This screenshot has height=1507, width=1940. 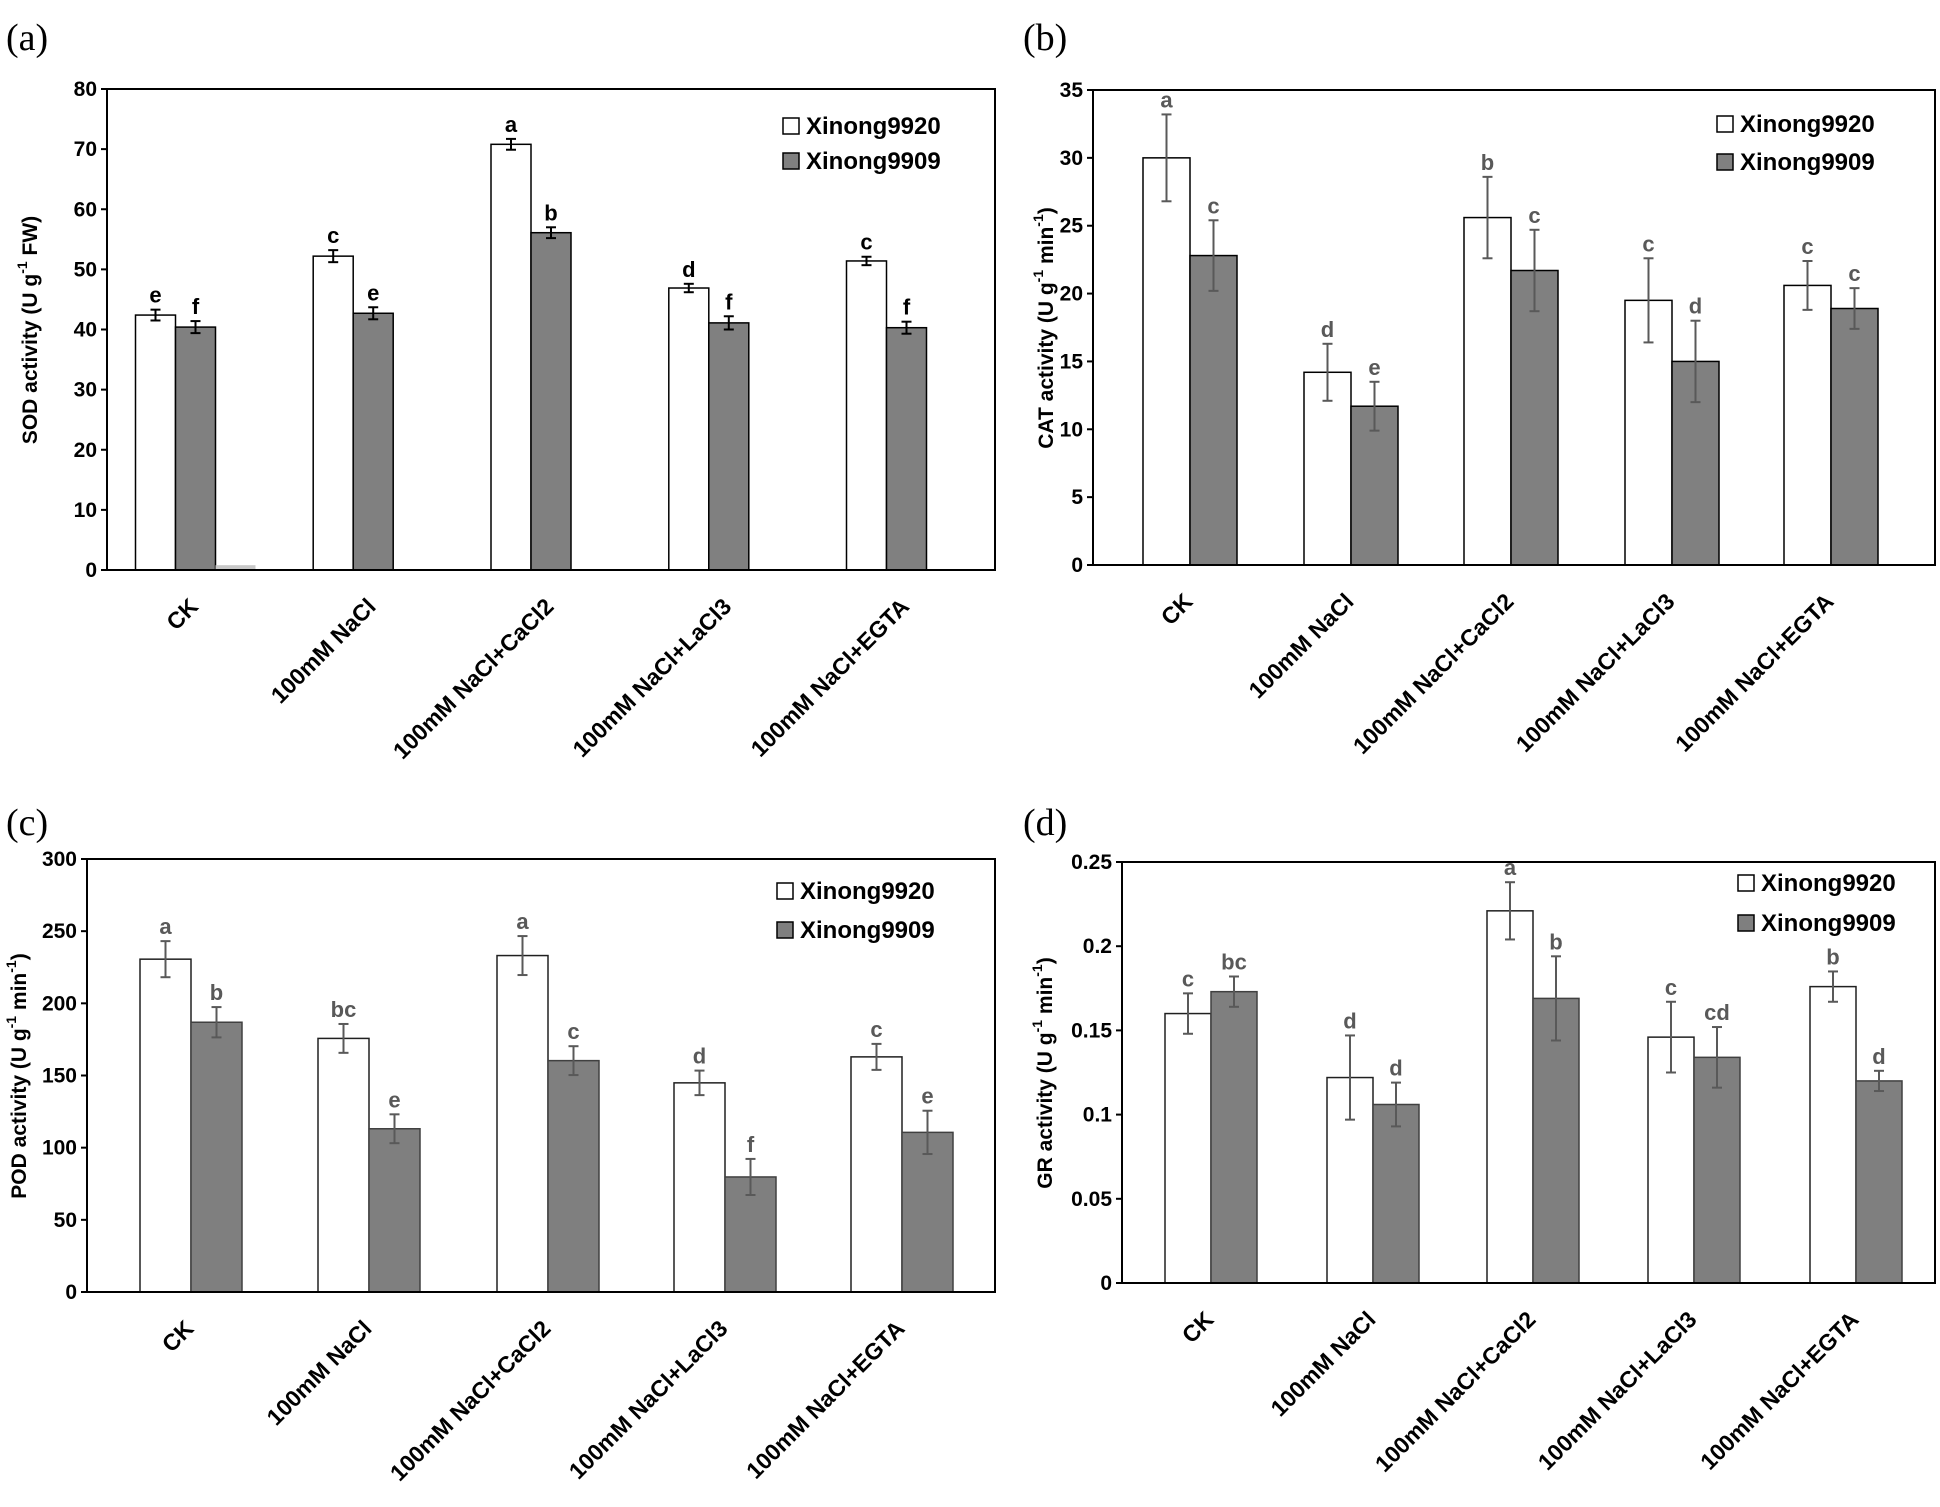 What do you see at coordinates (1327, 372) in the screenshot?
I see `panel-b-error-bar-xinong9920-100mm-nacl` at bounding box center [1327, 372].